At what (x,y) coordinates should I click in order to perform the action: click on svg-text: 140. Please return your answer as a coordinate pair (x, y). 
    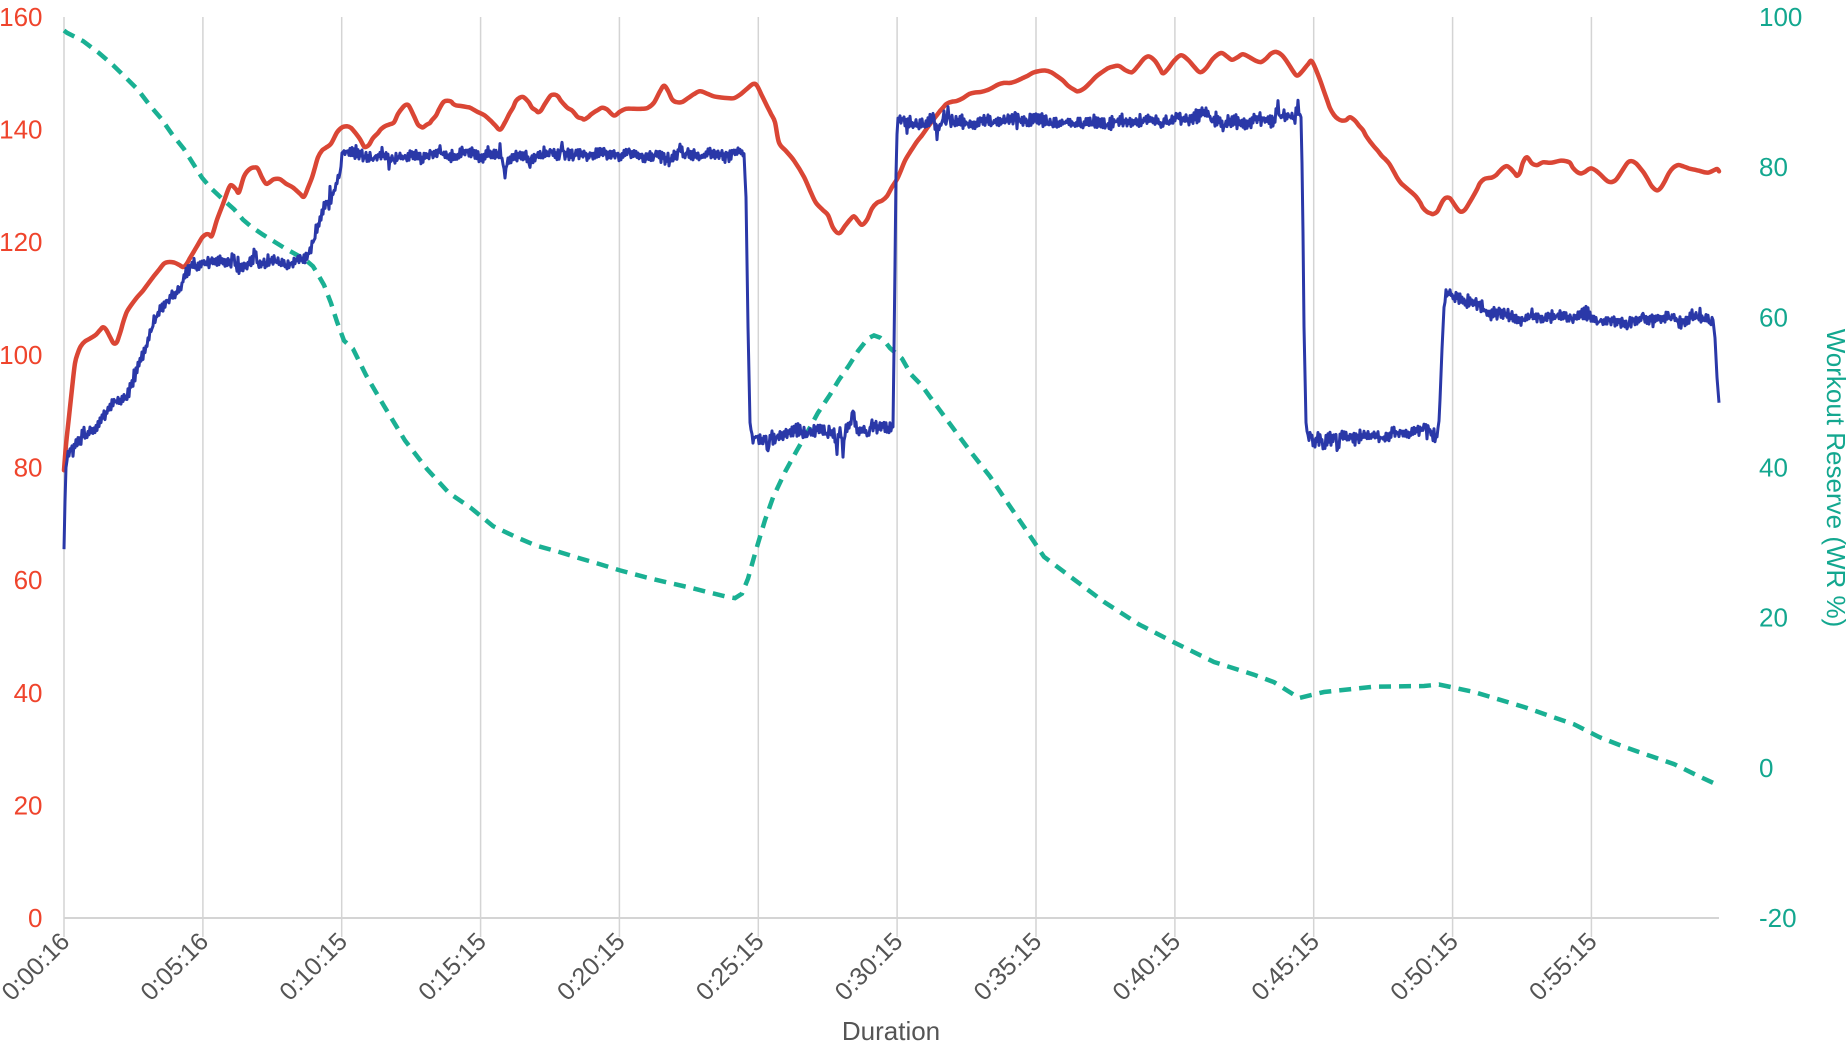
    Looking at the image, I should click on (21, 130).